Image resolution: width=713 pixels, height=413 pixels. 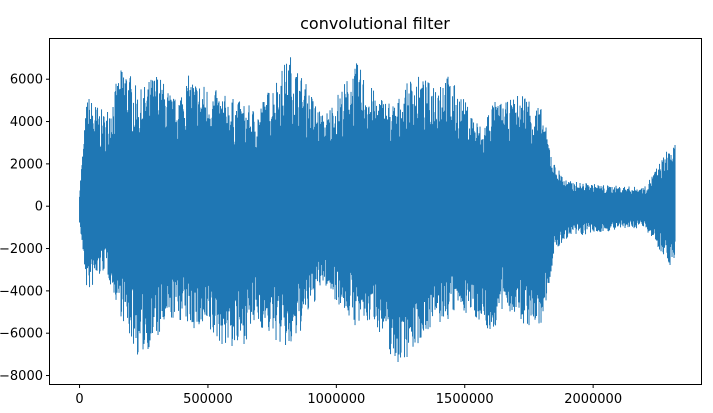 What do you see at coordinates (25, 228) in the screenshot?
I see `y-axis: −8000 −6000 −4000 −2000 0 2000 4000 6000` at bounding box center [25, 228].